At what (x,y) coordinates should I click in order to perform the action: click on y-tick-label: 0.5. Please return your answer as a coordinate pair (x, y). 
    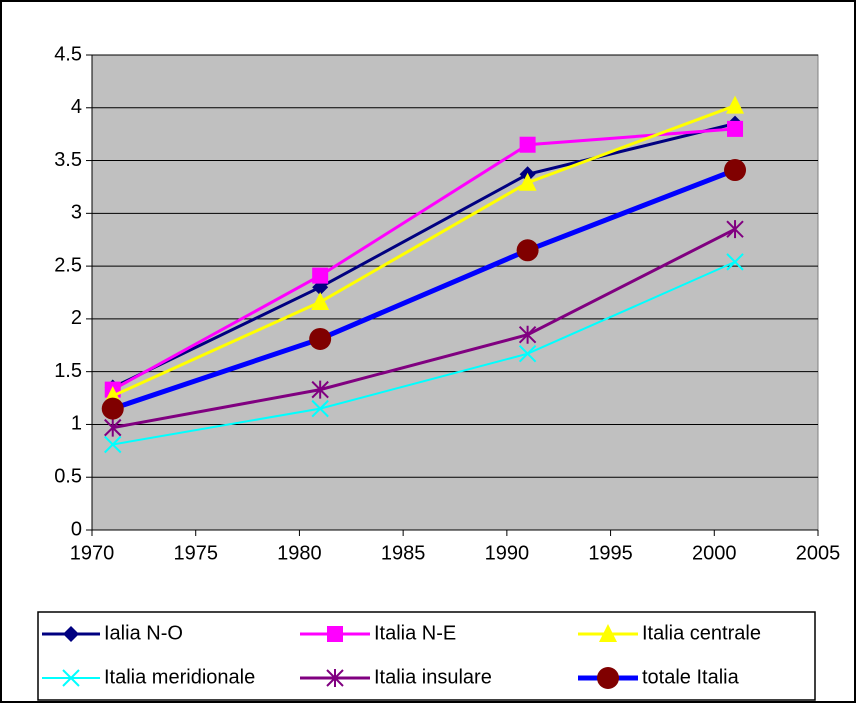
    Looking at the image, I should click on (68, 477).